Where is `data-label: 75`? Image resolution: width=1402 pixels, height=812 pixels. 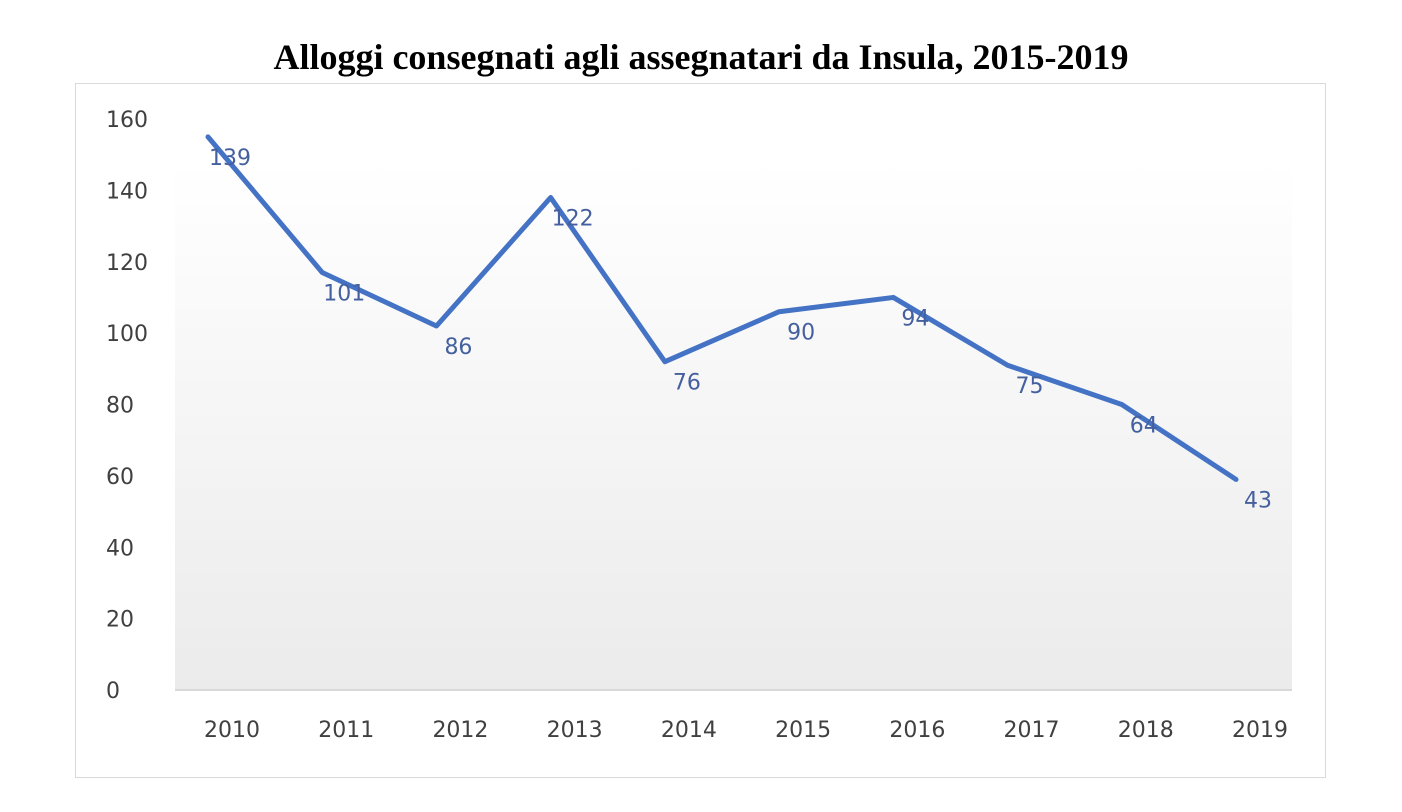 data-label: 75 is located at coordinates (1030, 386).